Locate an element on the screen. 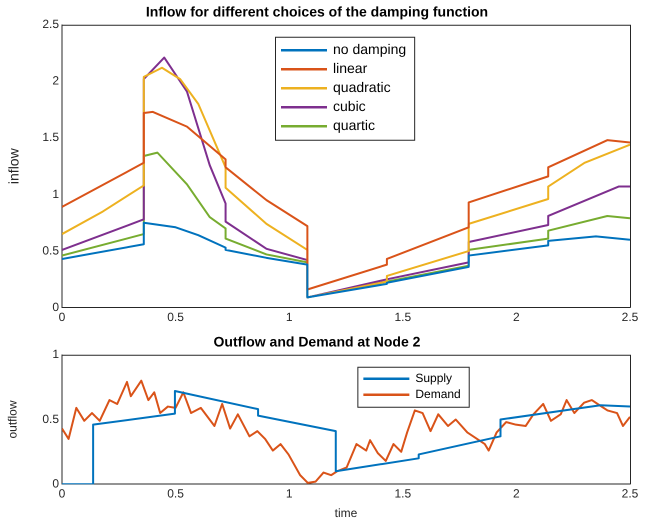 The height and width of the screenshot is (525, 660). legend-label: quadratic is located at coordinates (362, 87).